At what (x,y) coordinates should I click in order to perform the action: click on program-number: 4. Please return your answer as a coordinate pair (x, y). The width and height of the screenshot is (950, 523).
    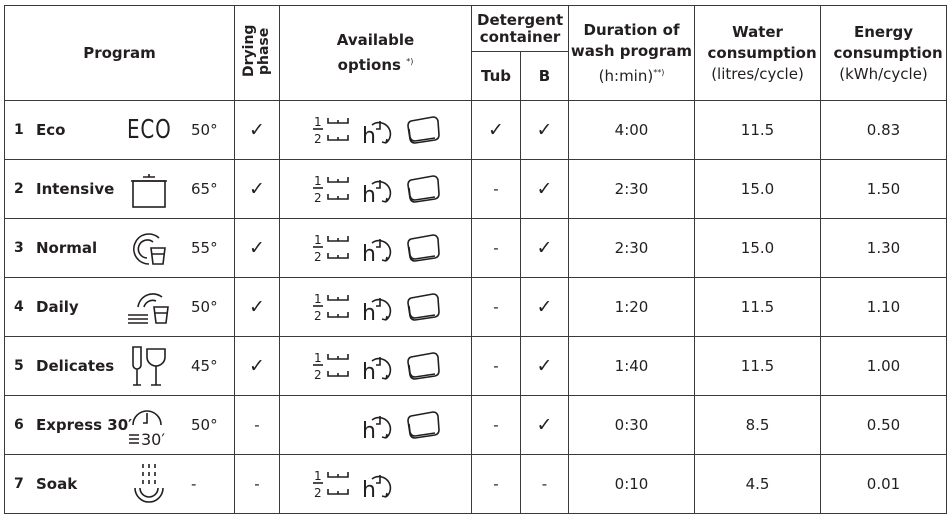
    Looking at the image, I should click on (19, 307).